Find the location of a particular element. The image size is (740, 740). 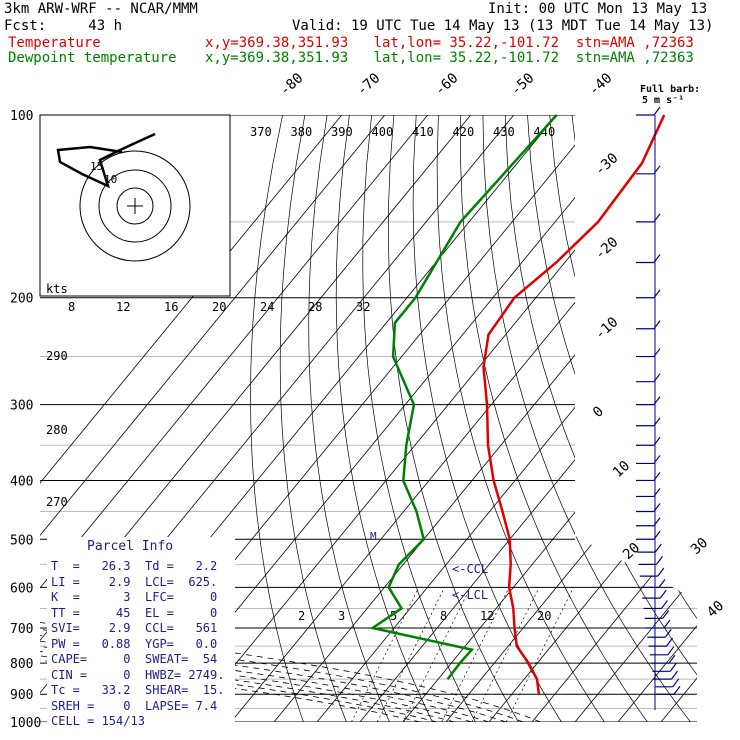

isotherm-label-40: 40 is located at coordinates (715, 609).